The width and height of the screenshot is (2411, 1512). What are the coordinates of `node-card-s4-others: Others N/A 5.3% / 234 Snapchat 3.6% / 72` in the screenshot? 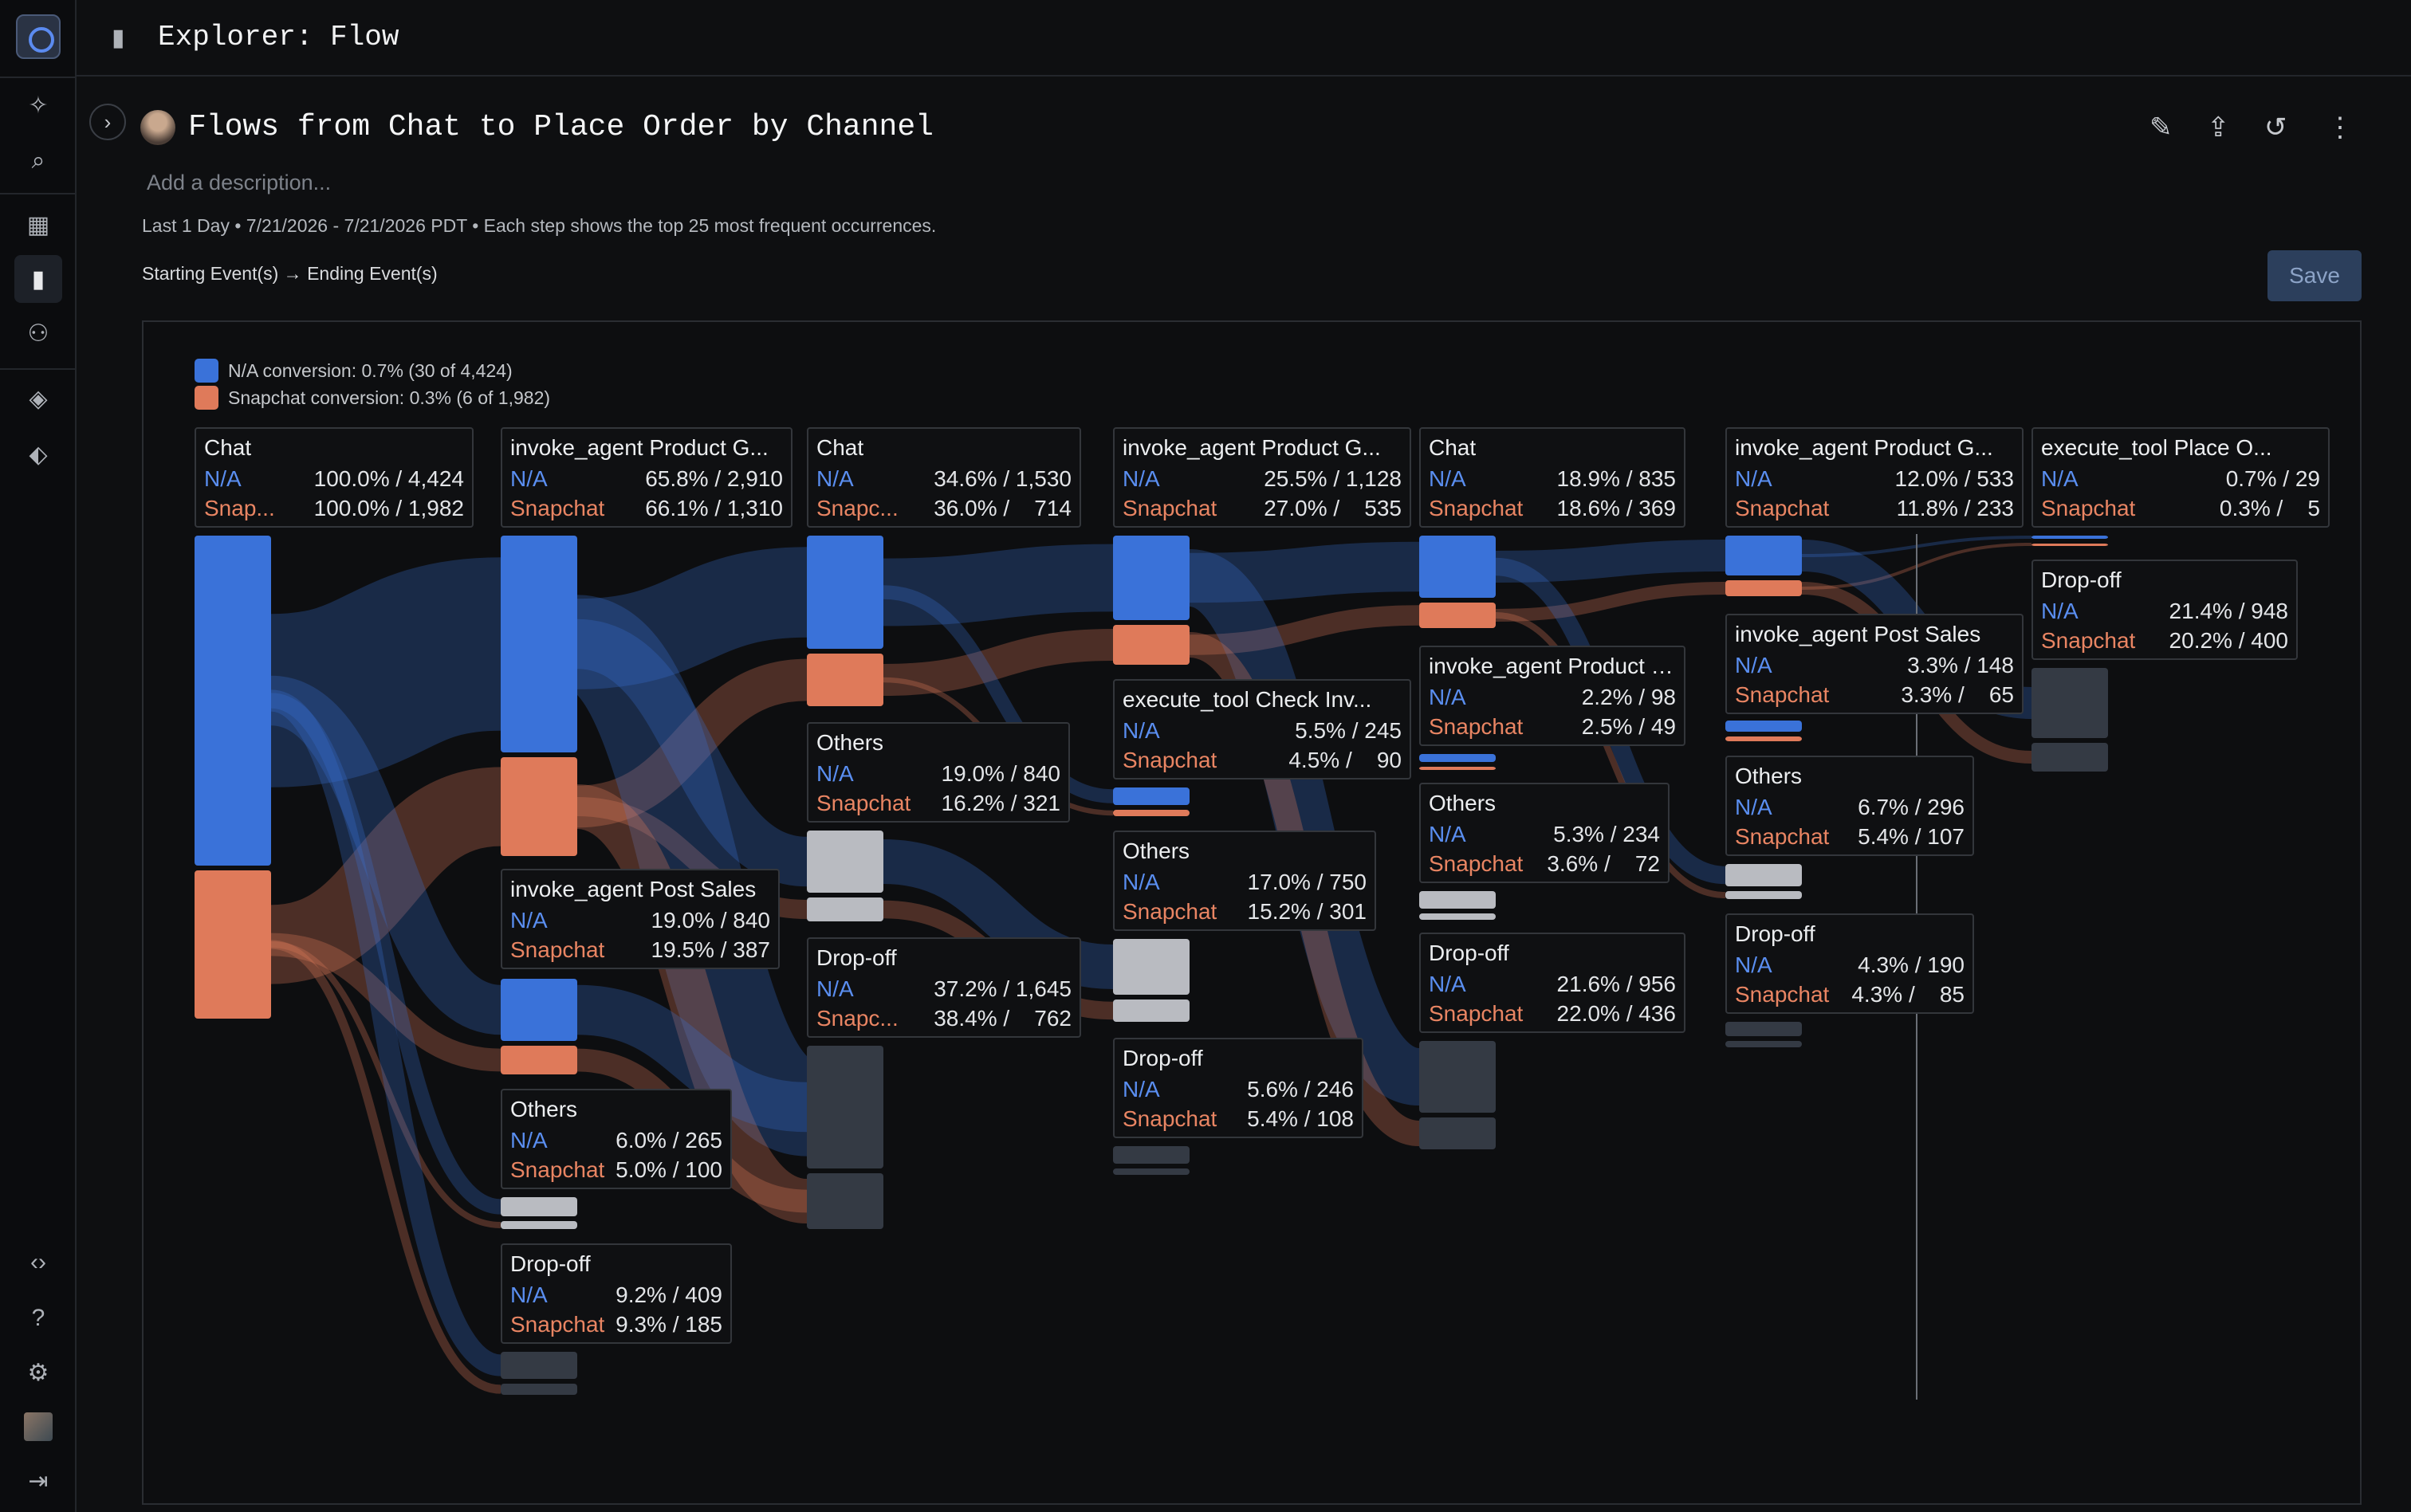 It's located at (1544, 833).